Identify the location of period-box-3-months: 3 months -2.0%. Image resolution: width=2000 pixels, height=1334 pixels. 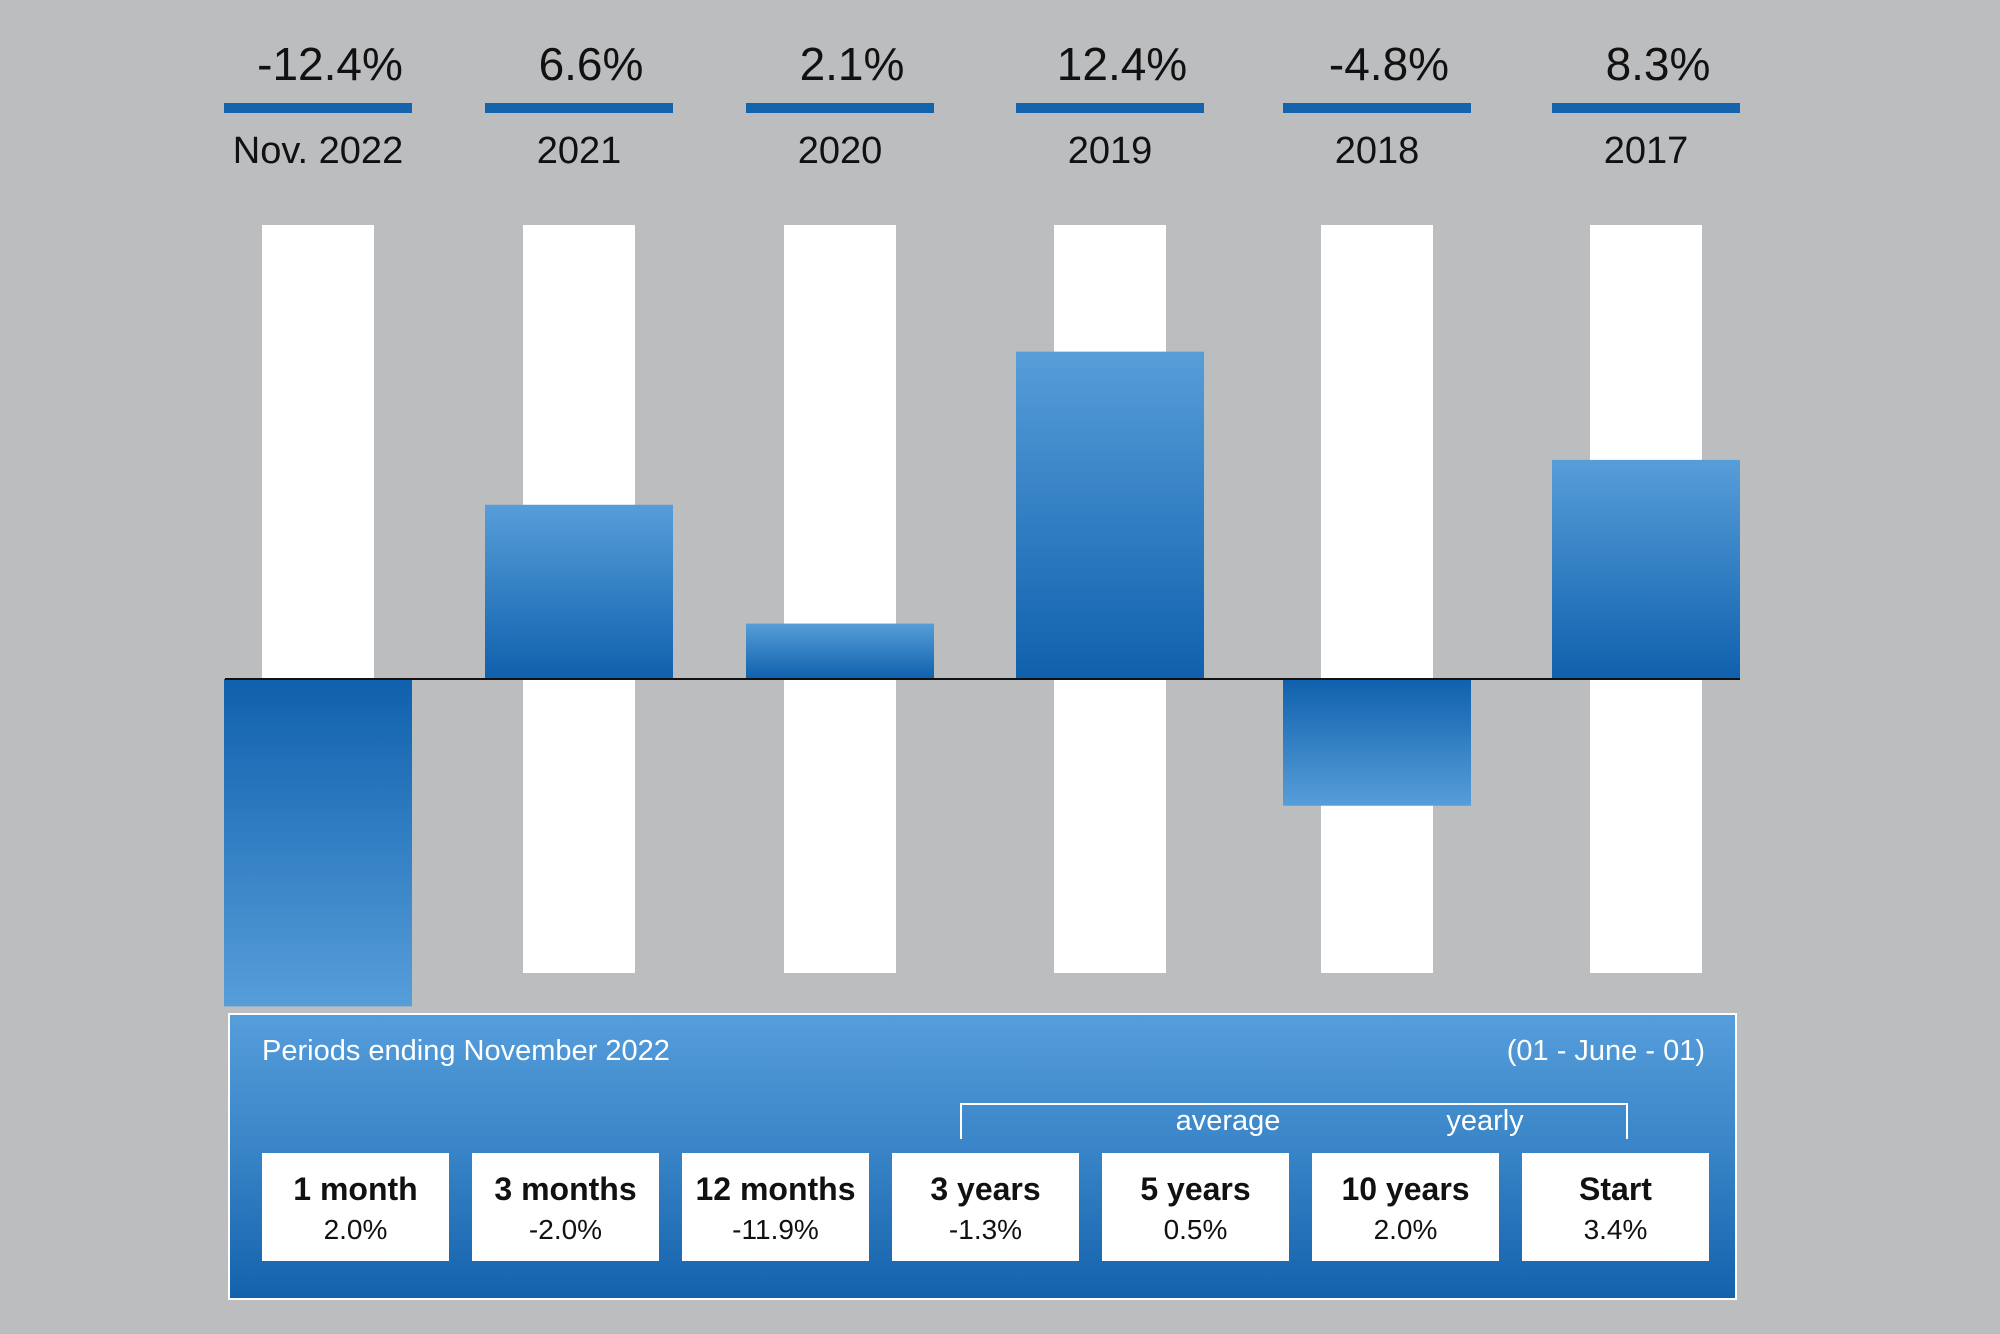
(565, 1207).